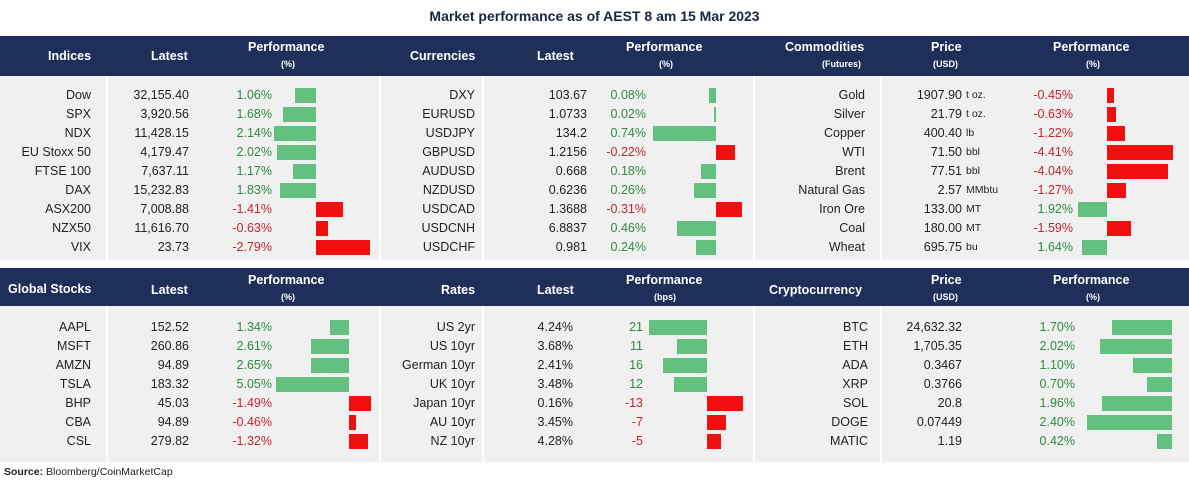  Describe the element at coordinates (161, 133) in the screenshot. I see `row-latest: 11,428.15` at that location.